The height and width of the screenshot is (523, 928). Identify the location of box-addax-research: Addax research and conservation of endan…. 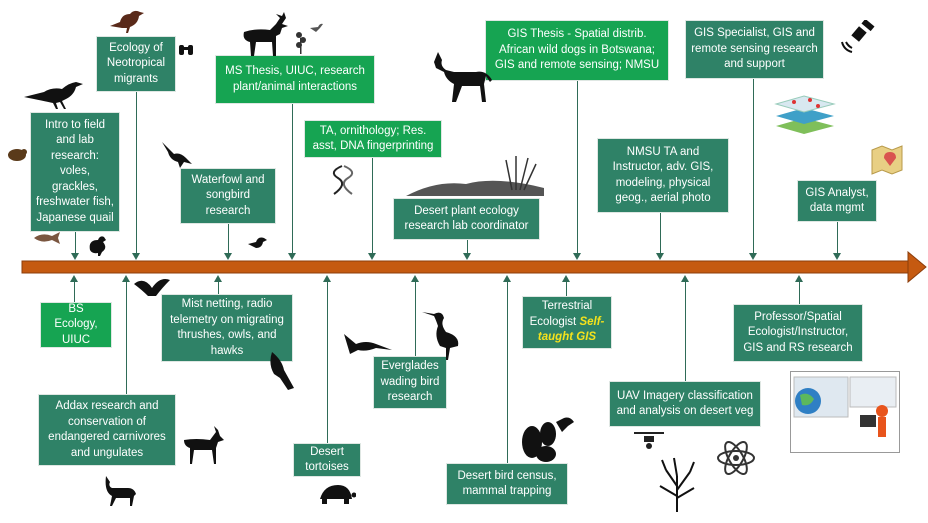
(107, 430).